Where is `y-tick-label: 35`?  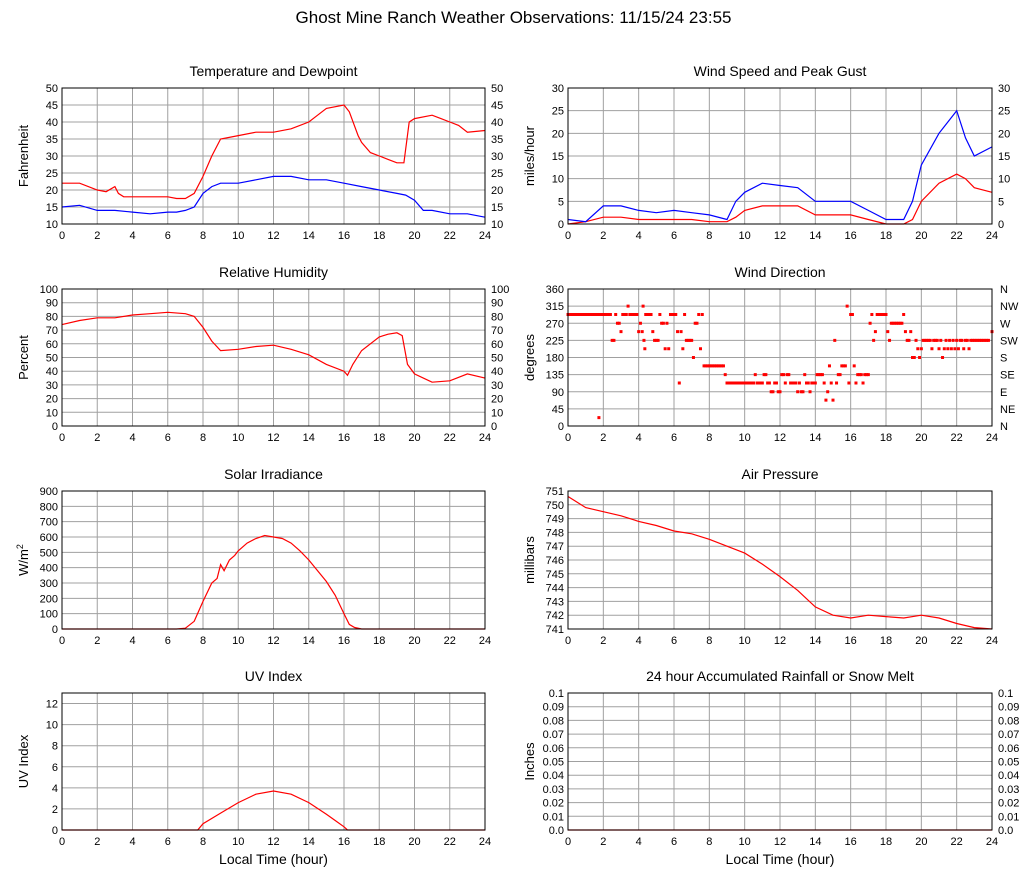
y-tick-label: 35 is located at coordinates (52, 140).